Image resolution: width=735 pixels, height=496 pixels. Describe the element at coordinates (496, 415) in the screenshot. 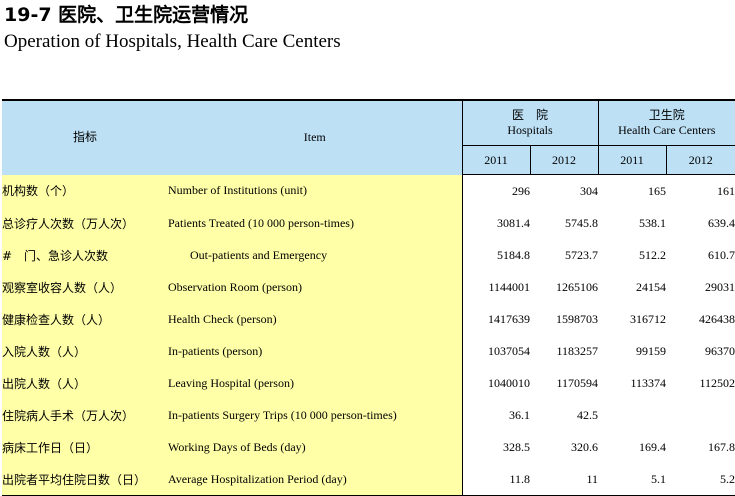

I see `cell-hospitals-2011: 36.1` at that location.